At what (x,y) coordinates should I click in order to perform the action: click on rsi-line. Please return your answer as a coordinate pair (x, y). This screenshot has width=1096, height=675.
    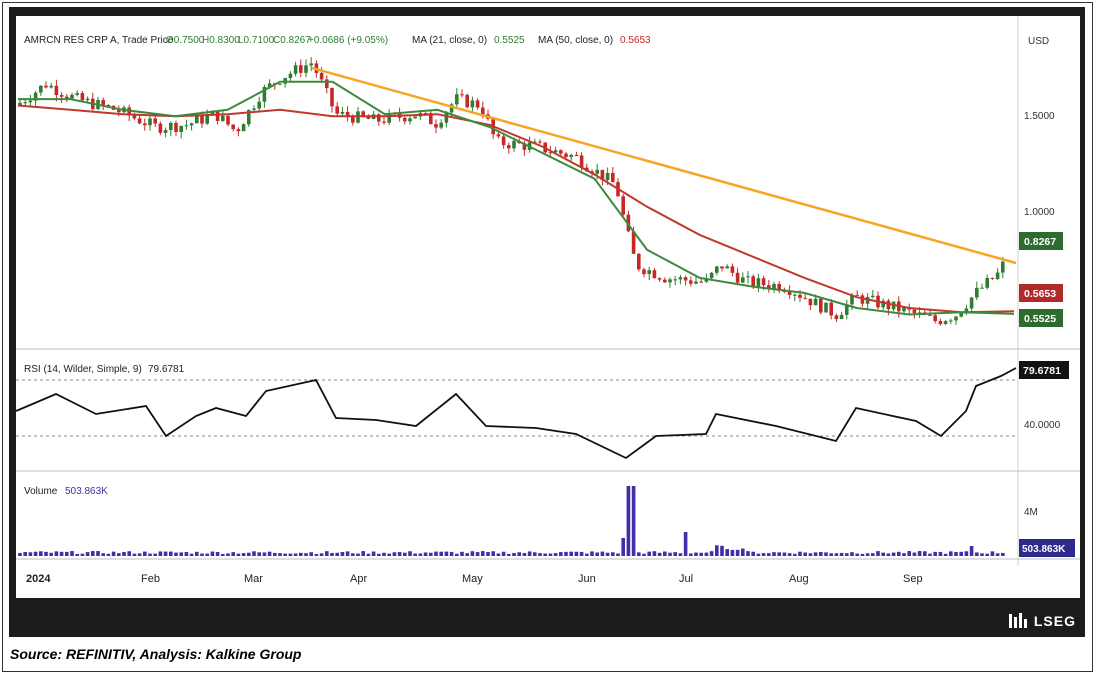
    Looking at the image, I should click on (516, 413).